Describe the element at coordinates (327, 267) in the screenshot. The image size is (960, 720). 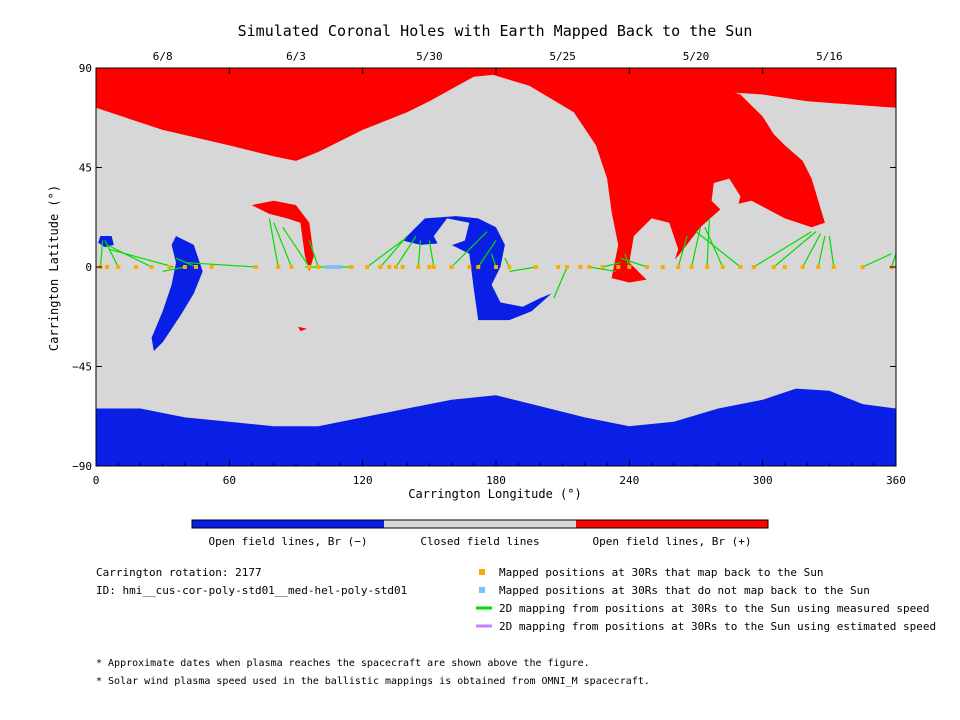
I see `unmapped-position` at that location.